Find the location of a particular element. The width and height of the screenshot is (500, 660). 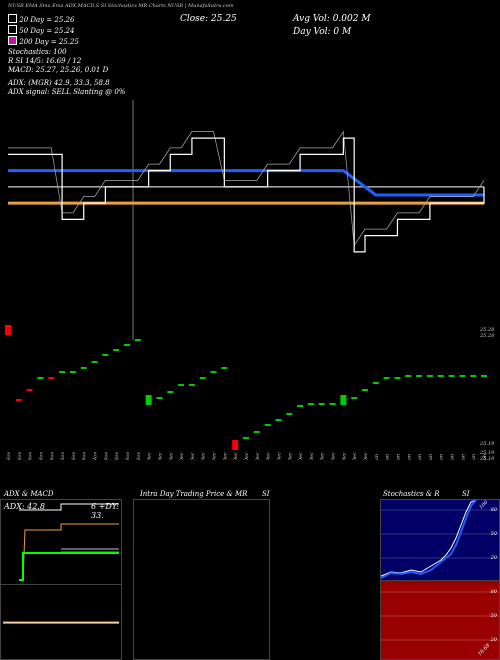

stoch-tick-50: 50 is located at coordinates (493, 534).